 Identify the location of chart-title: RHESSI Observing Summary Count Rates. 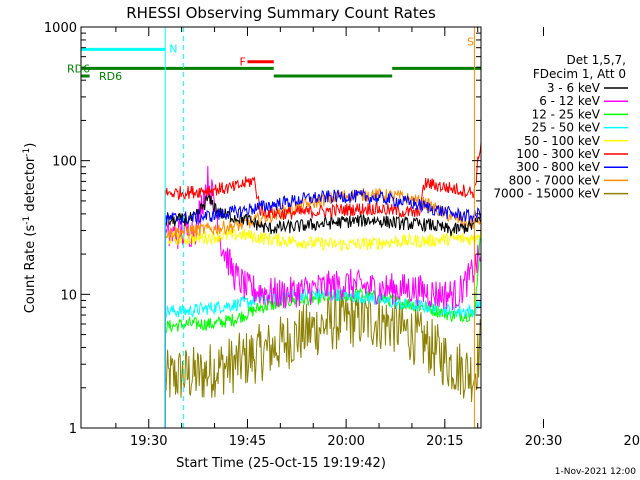
(281, 13).